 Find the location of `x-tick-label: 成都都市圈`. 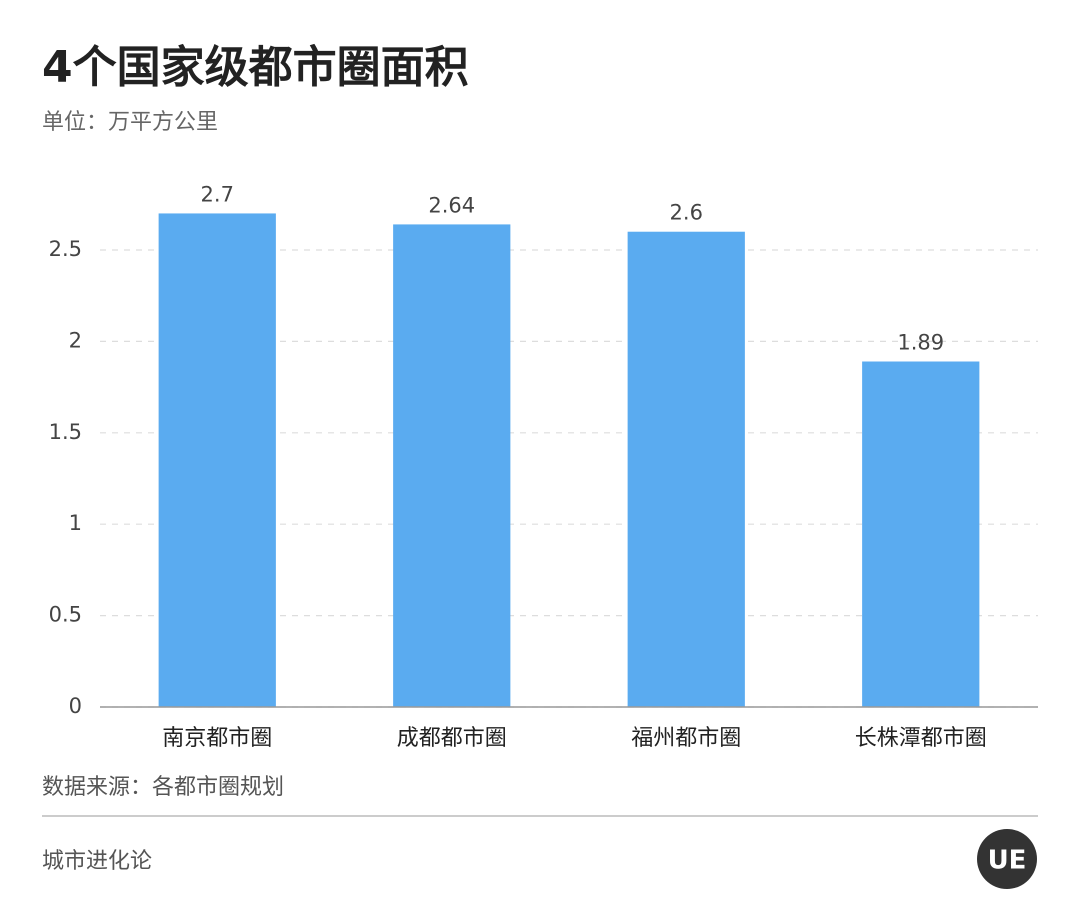

x-tick-label: 成都都市圈 is located at coordinates (452, 738).